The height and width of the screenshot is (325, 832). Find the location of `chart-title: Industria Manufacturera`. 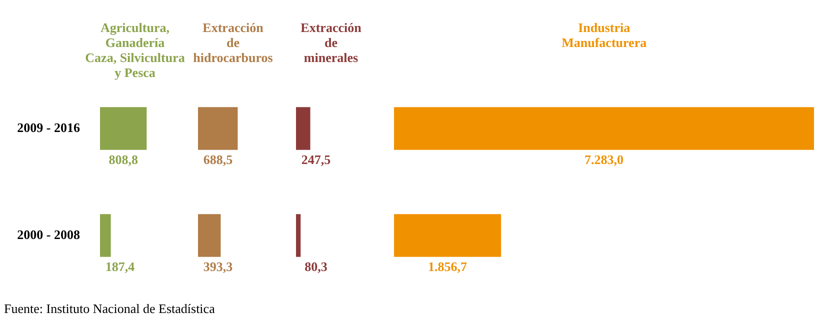

chart-title: Industria Manufacturera is located at coordinates (604, 36).